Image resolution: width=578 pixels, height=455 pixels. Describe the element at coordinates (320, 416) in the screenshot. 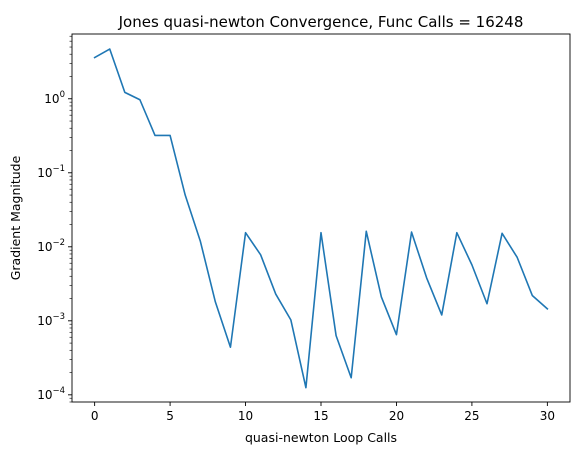

I see `x-tick-label: 15` at that location.